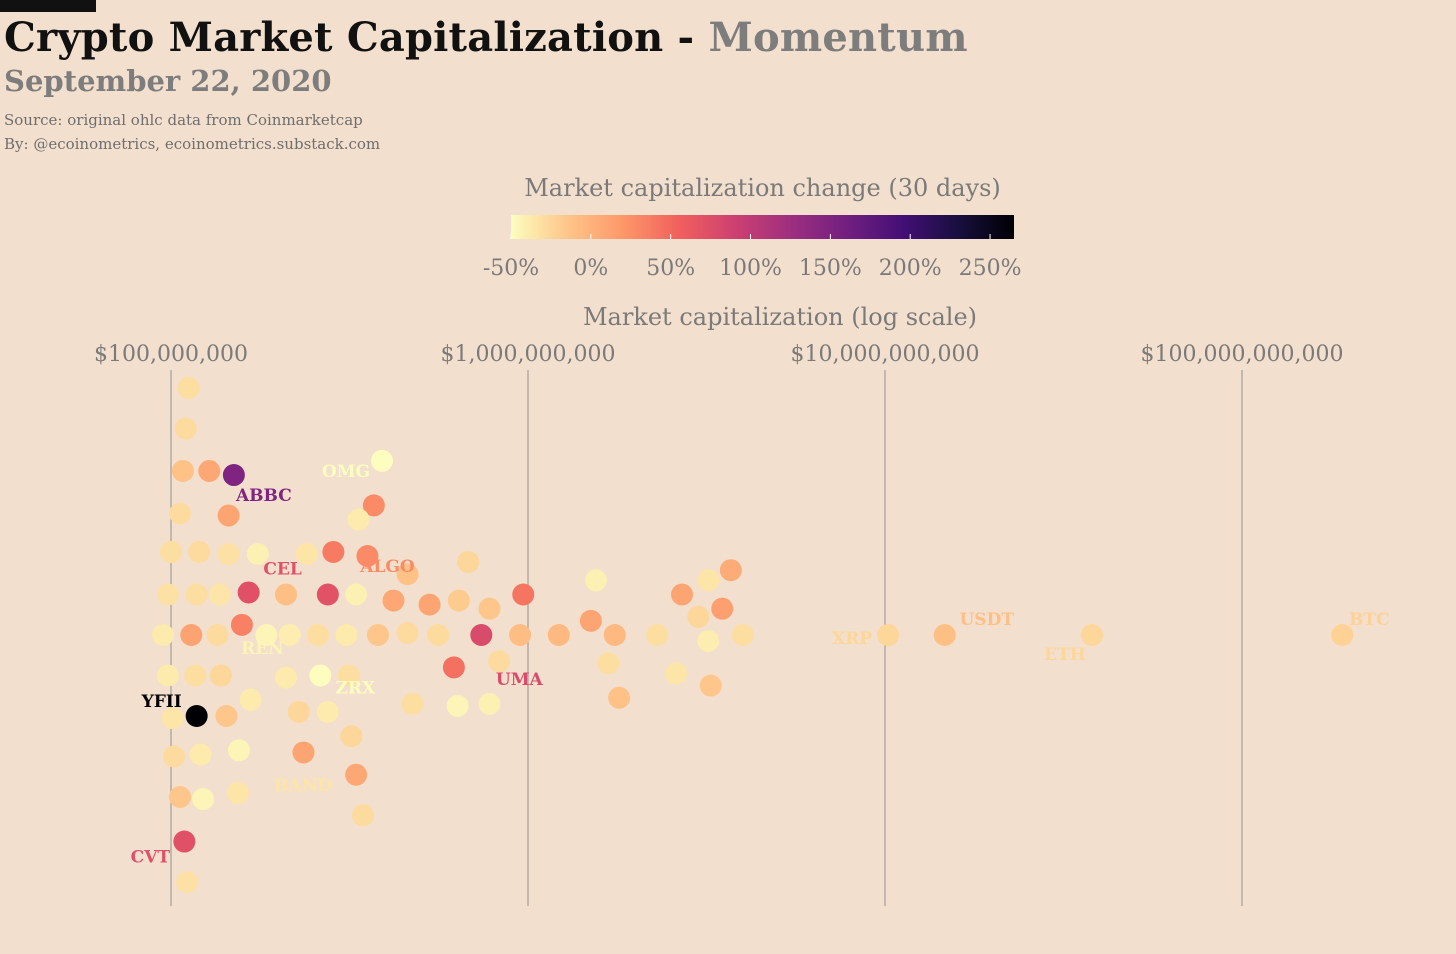 Image resolution: width=1456 pixels, height=954 pixels. What do you see at coordinates (590, 268) in the screenshot?
I see `colorbar-tick-0: 0%` at bounding box center [590, 268].